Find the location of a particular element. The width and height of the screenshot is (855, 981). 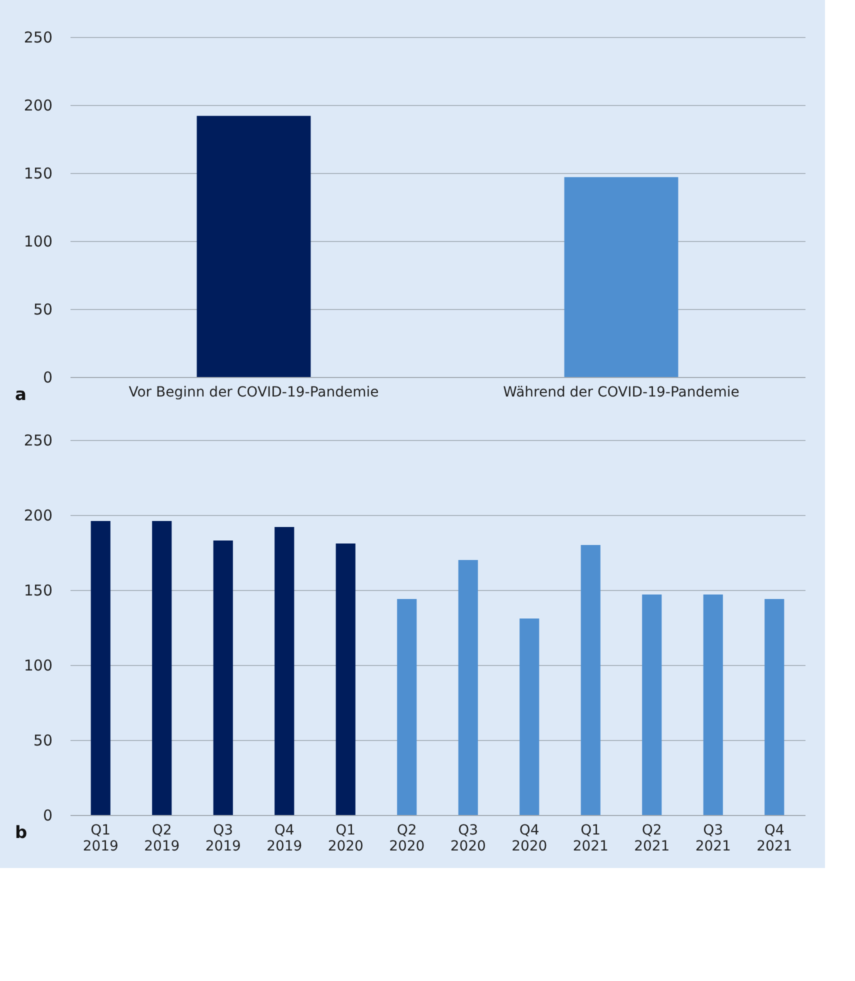

x-tick-label: Q1 2020 is located at coordinates (346, 838).